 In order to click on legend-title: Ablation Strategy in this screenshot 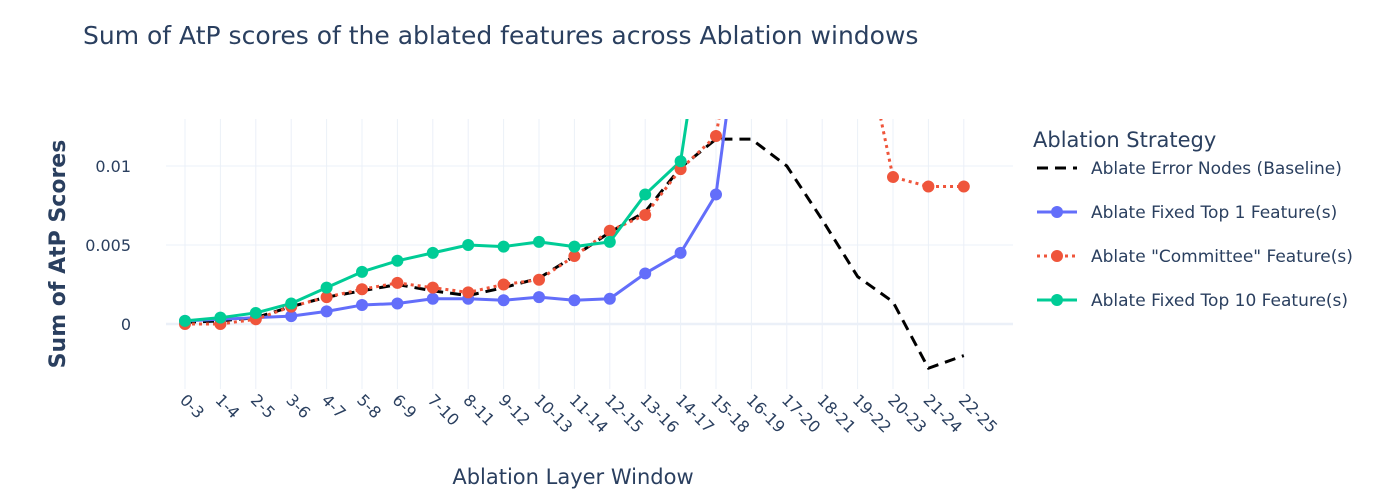, I will do `click(1124, 140)`.